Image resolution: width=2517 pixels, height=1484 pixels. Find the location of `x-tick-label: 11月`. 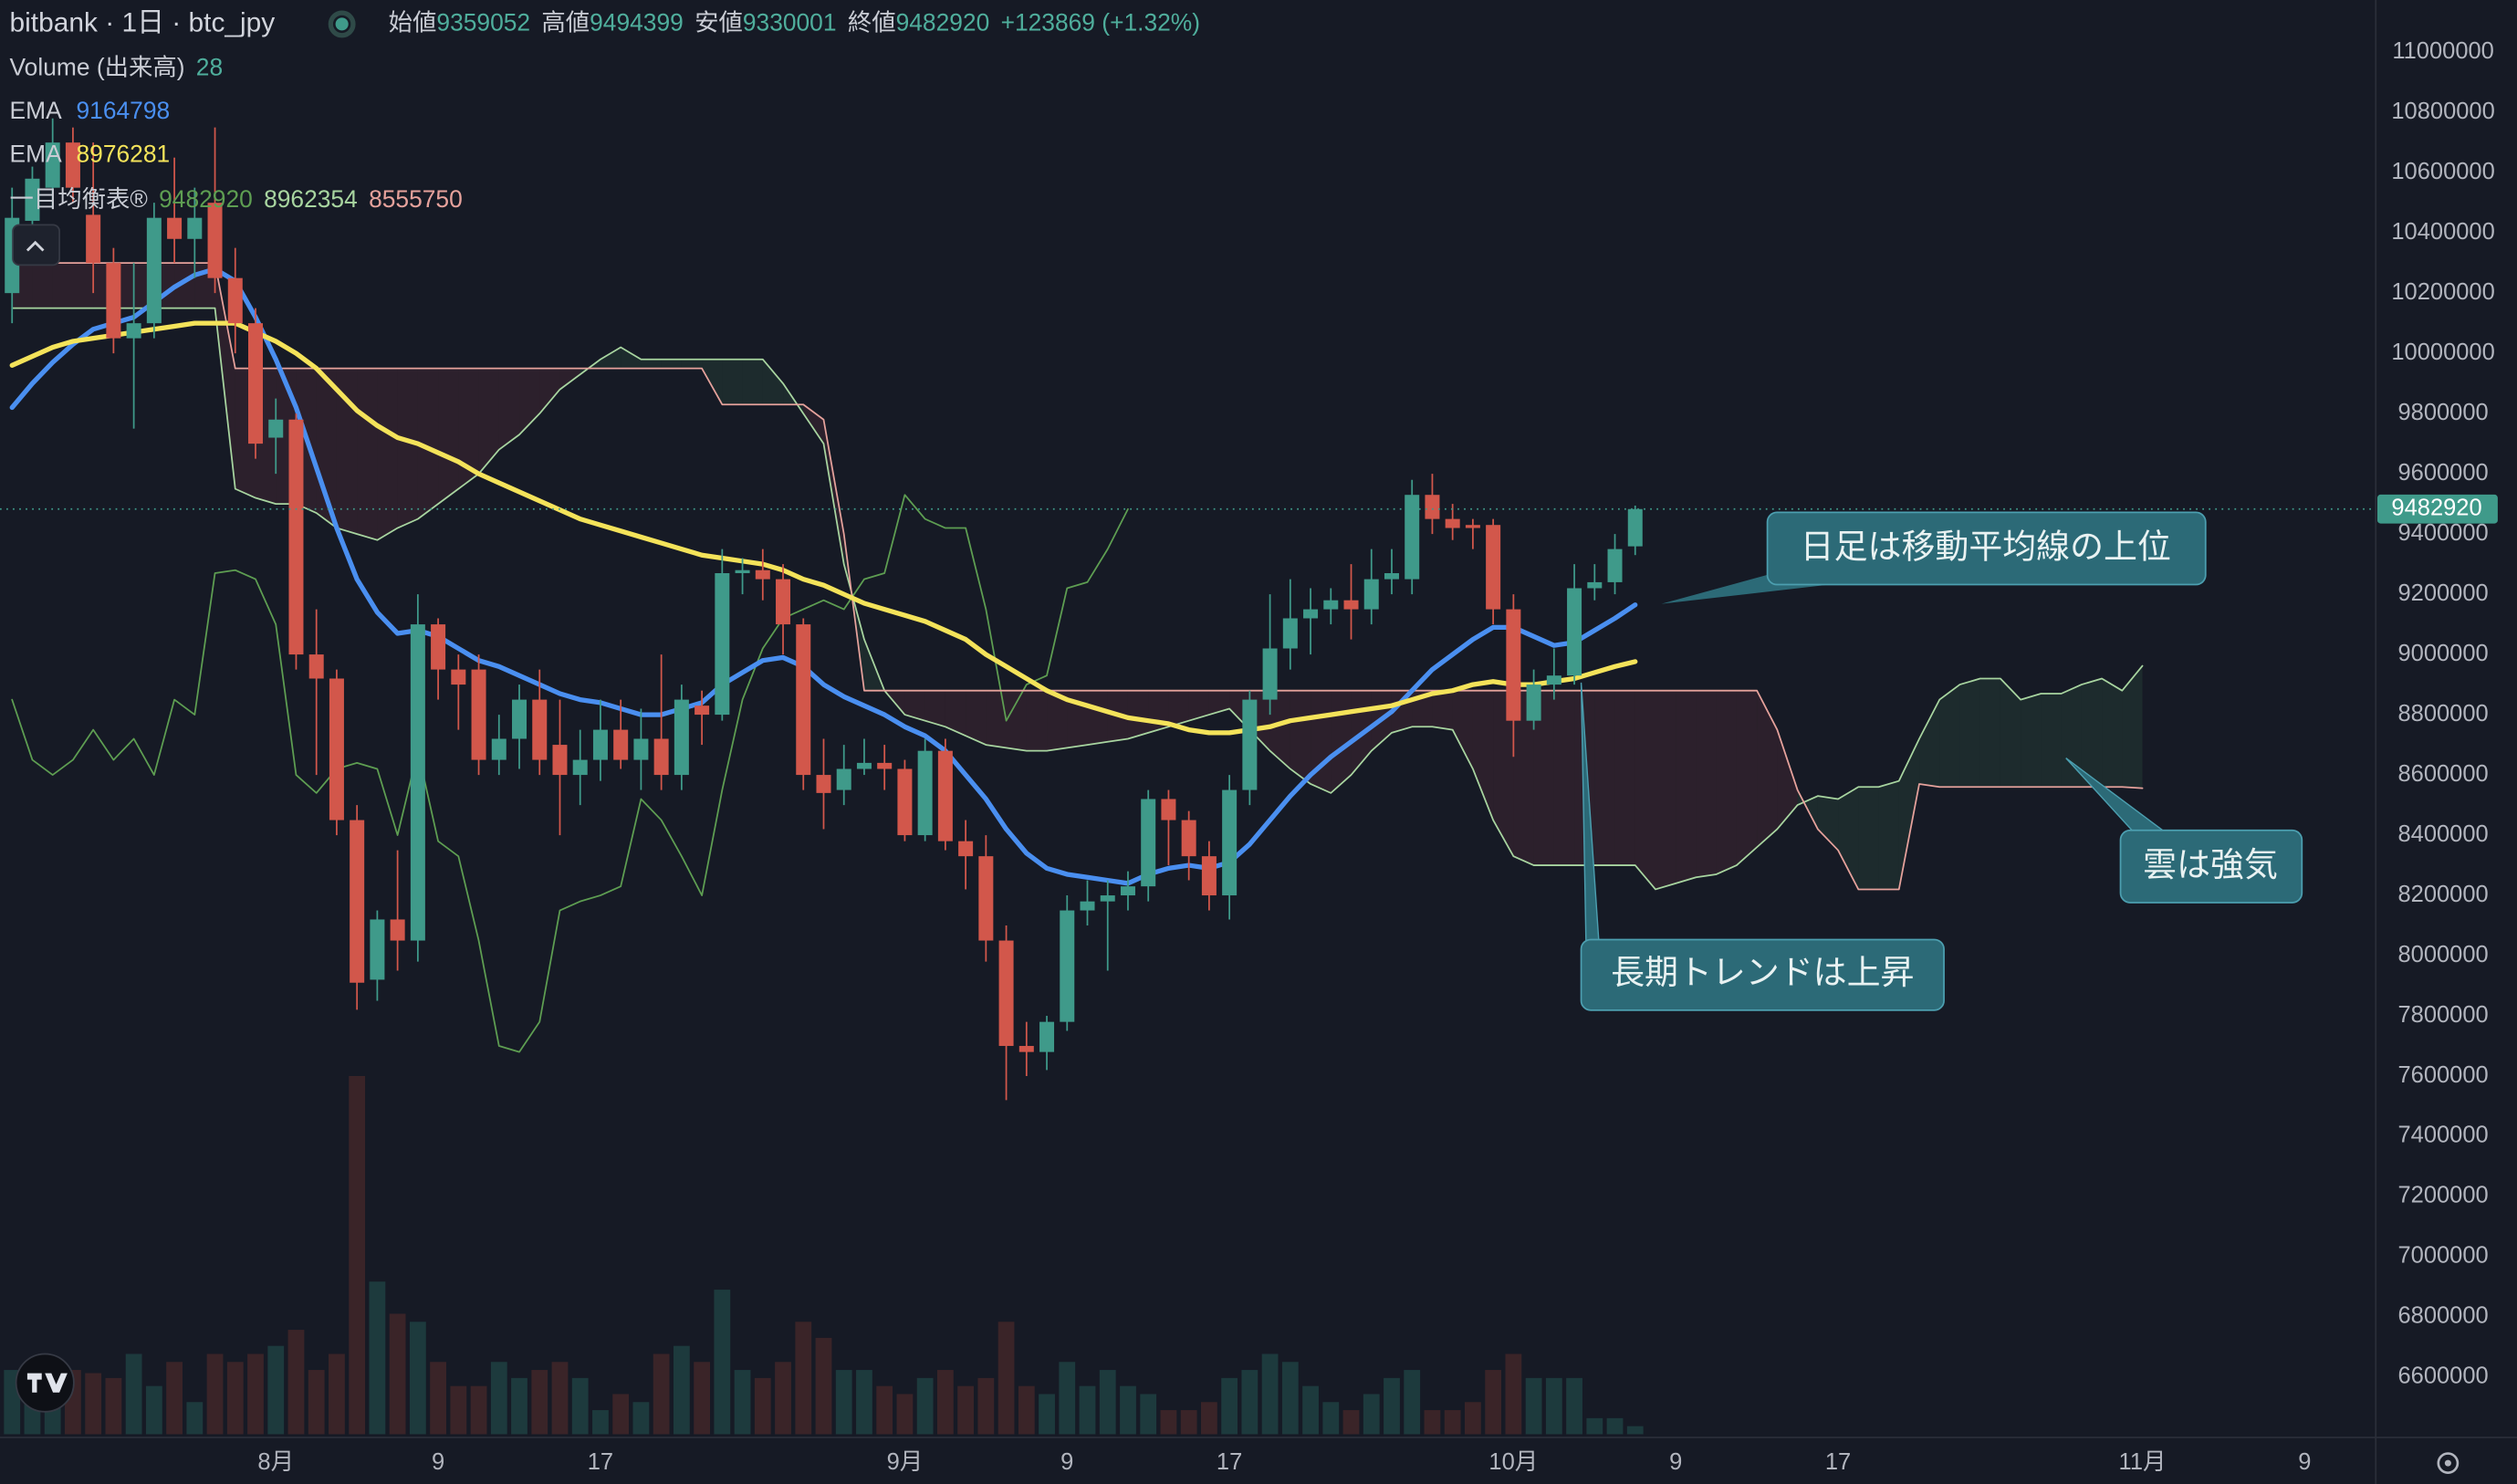

x-tick-label: 11月 is located at coordinates (2143, 1462).